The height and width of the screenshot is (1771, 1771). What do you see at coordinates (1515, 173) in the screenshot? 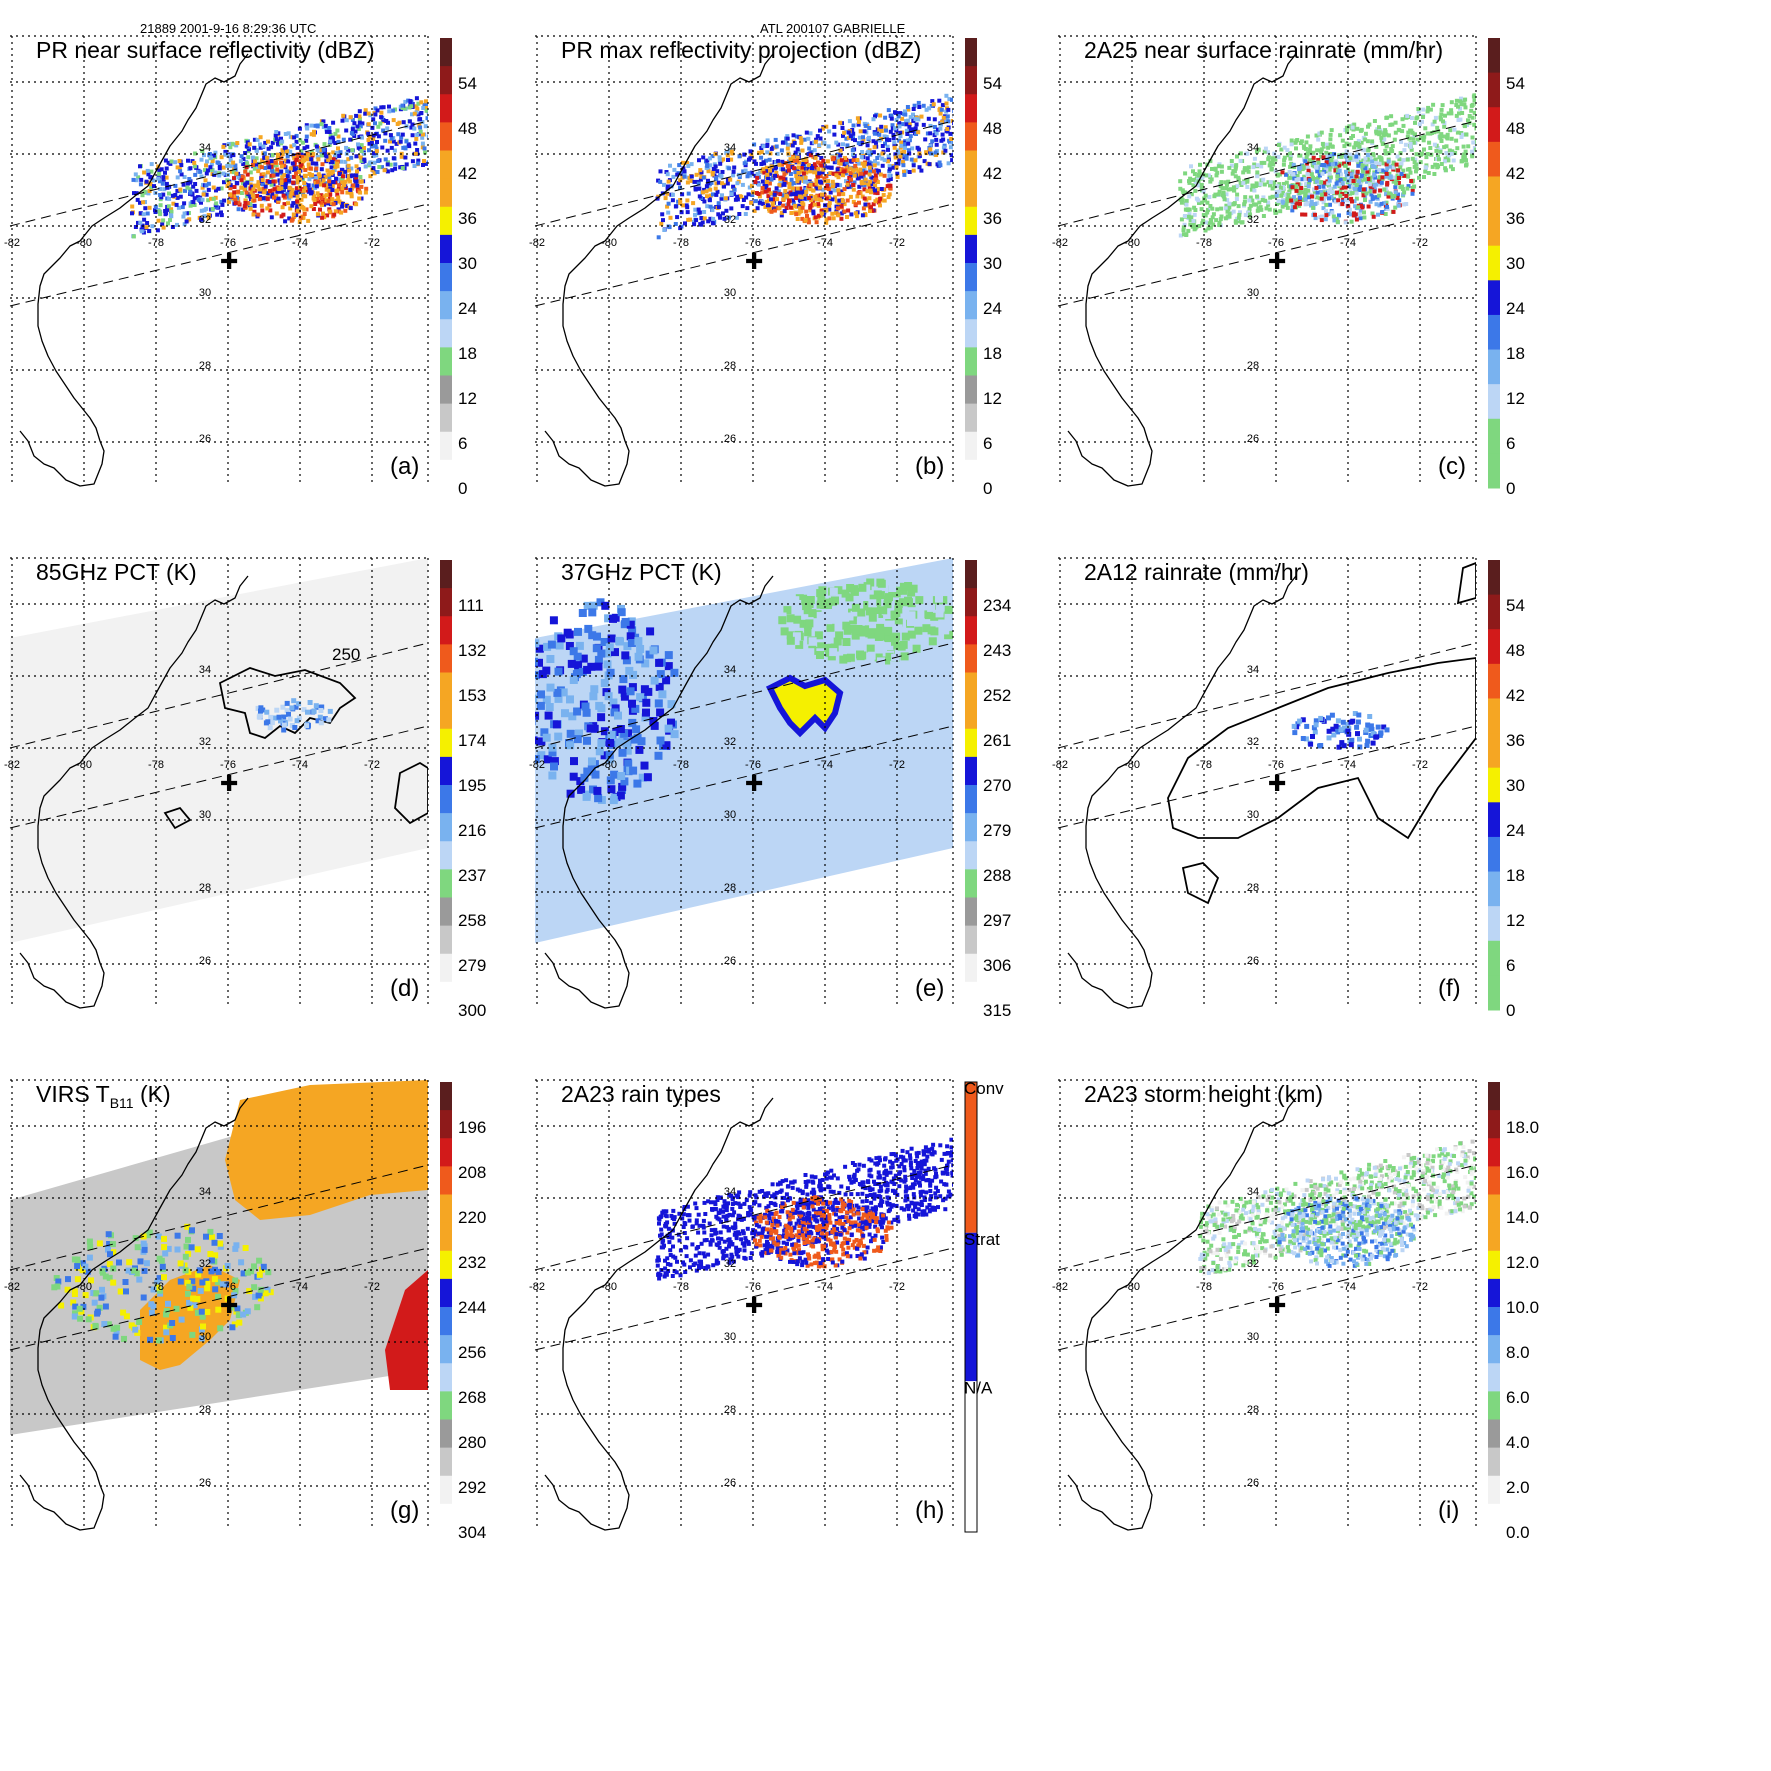
I see `colorbar-tick: 42` at bounding box center [1515, 173].